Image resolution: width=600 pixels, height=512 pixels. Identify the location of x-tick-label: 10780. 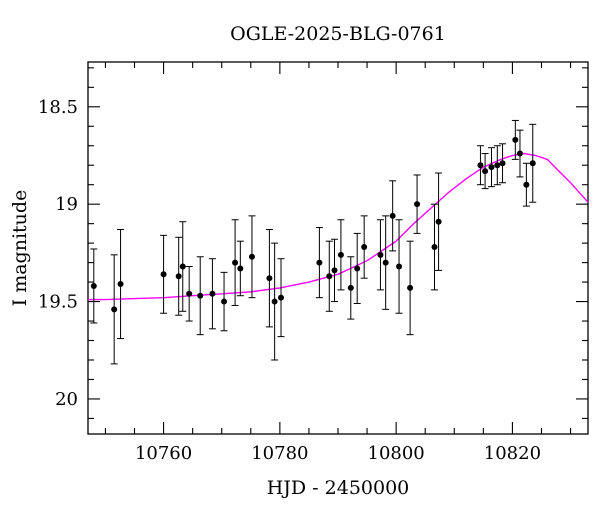
(279, 453).